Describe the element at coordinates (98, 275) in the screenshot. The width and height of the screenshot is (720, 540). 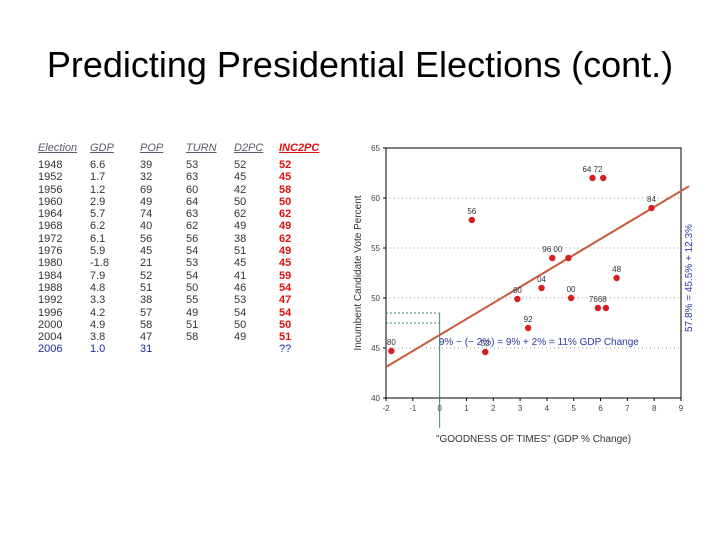
I see `cell-gdp: 7.9` at that location.